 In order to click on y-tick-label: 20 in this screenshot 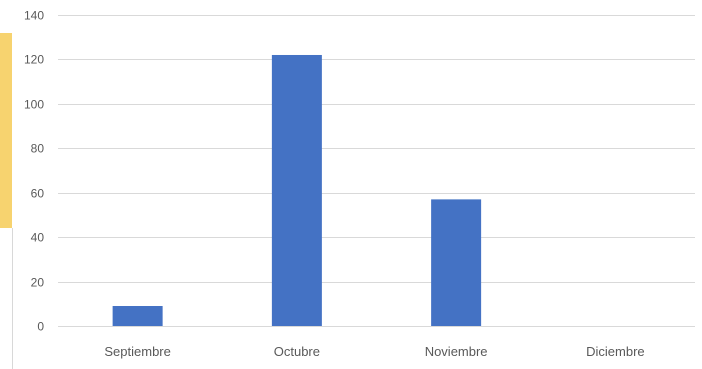, I will do `click(38, 283)`.